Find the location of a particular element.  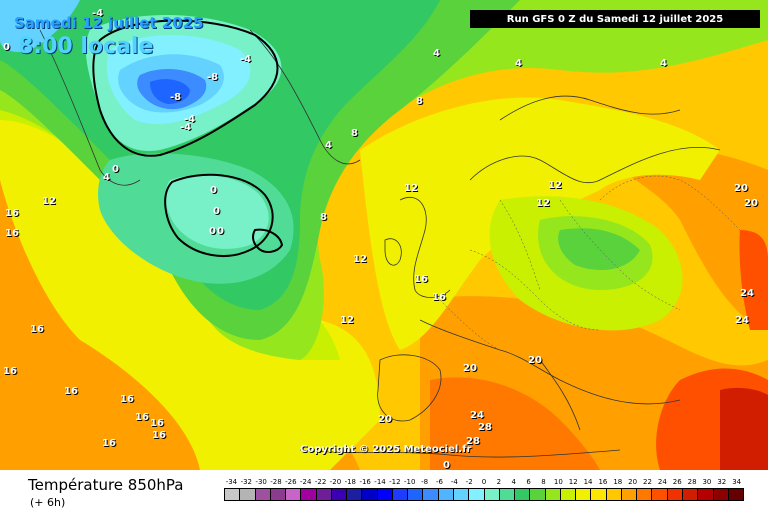

scale-tick-label: 24 is located at coordinates (662, 482).